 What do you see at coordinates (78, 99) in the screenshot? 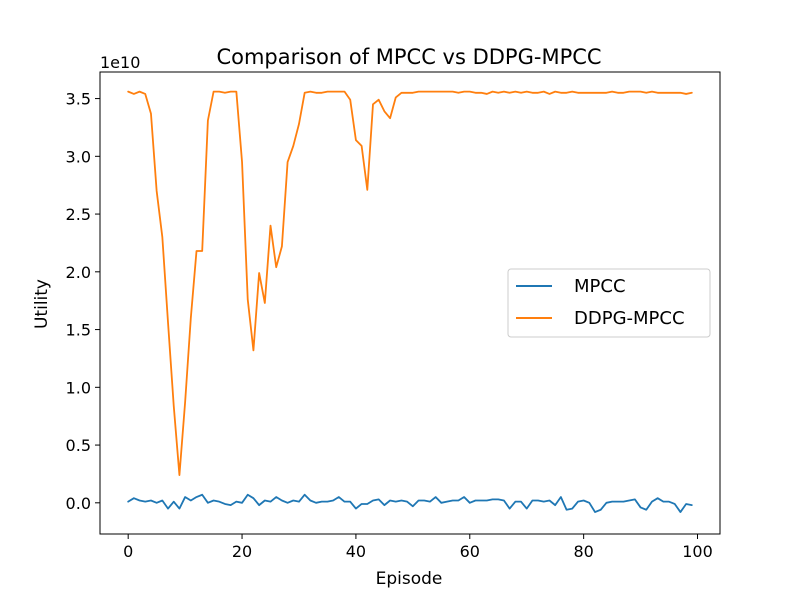
I see `y-tick-label: 3.5` at bounding box center [78, 99].